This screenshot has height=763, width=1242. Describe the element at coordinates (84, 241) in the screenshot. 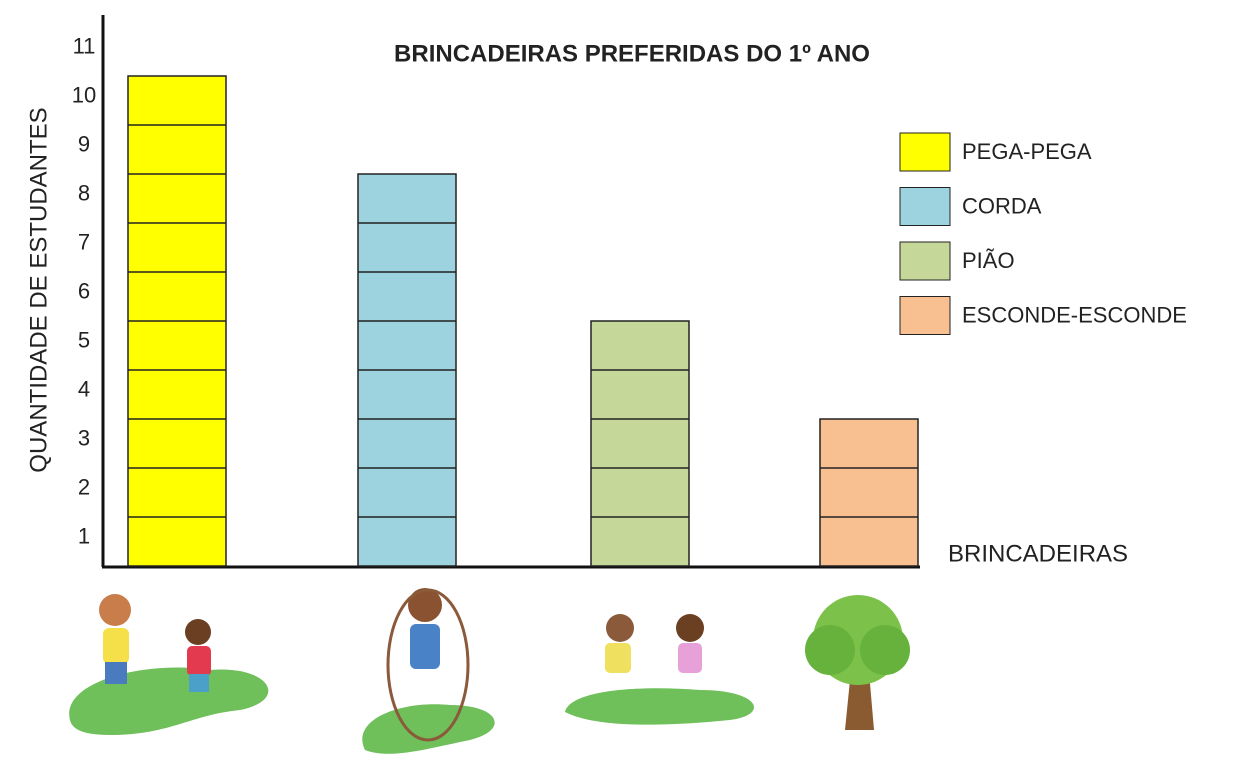

I see `y-tick-label: 7` at that location.